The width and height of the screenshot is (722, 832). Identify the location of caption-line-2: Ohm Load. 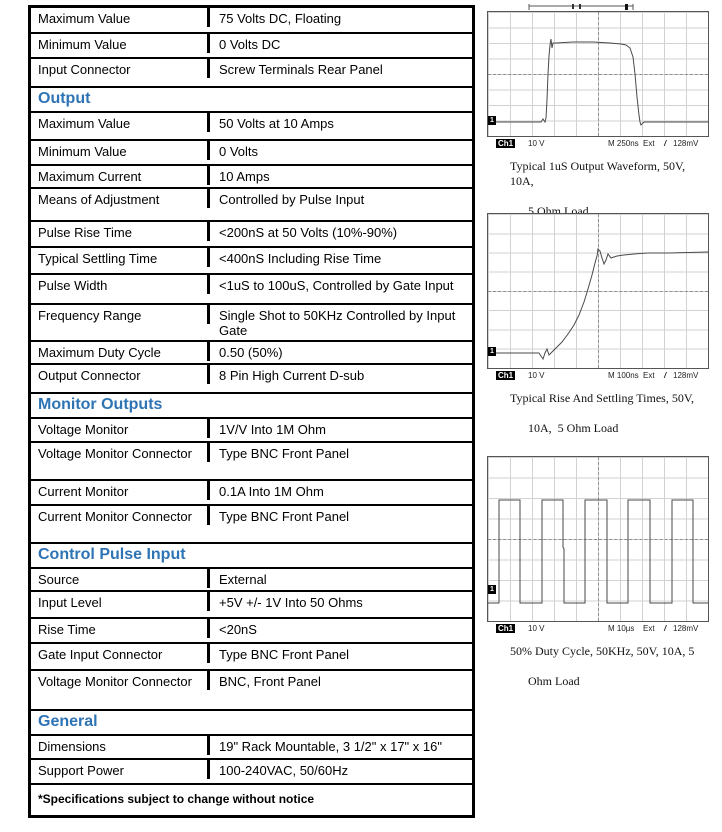
(554, 681).